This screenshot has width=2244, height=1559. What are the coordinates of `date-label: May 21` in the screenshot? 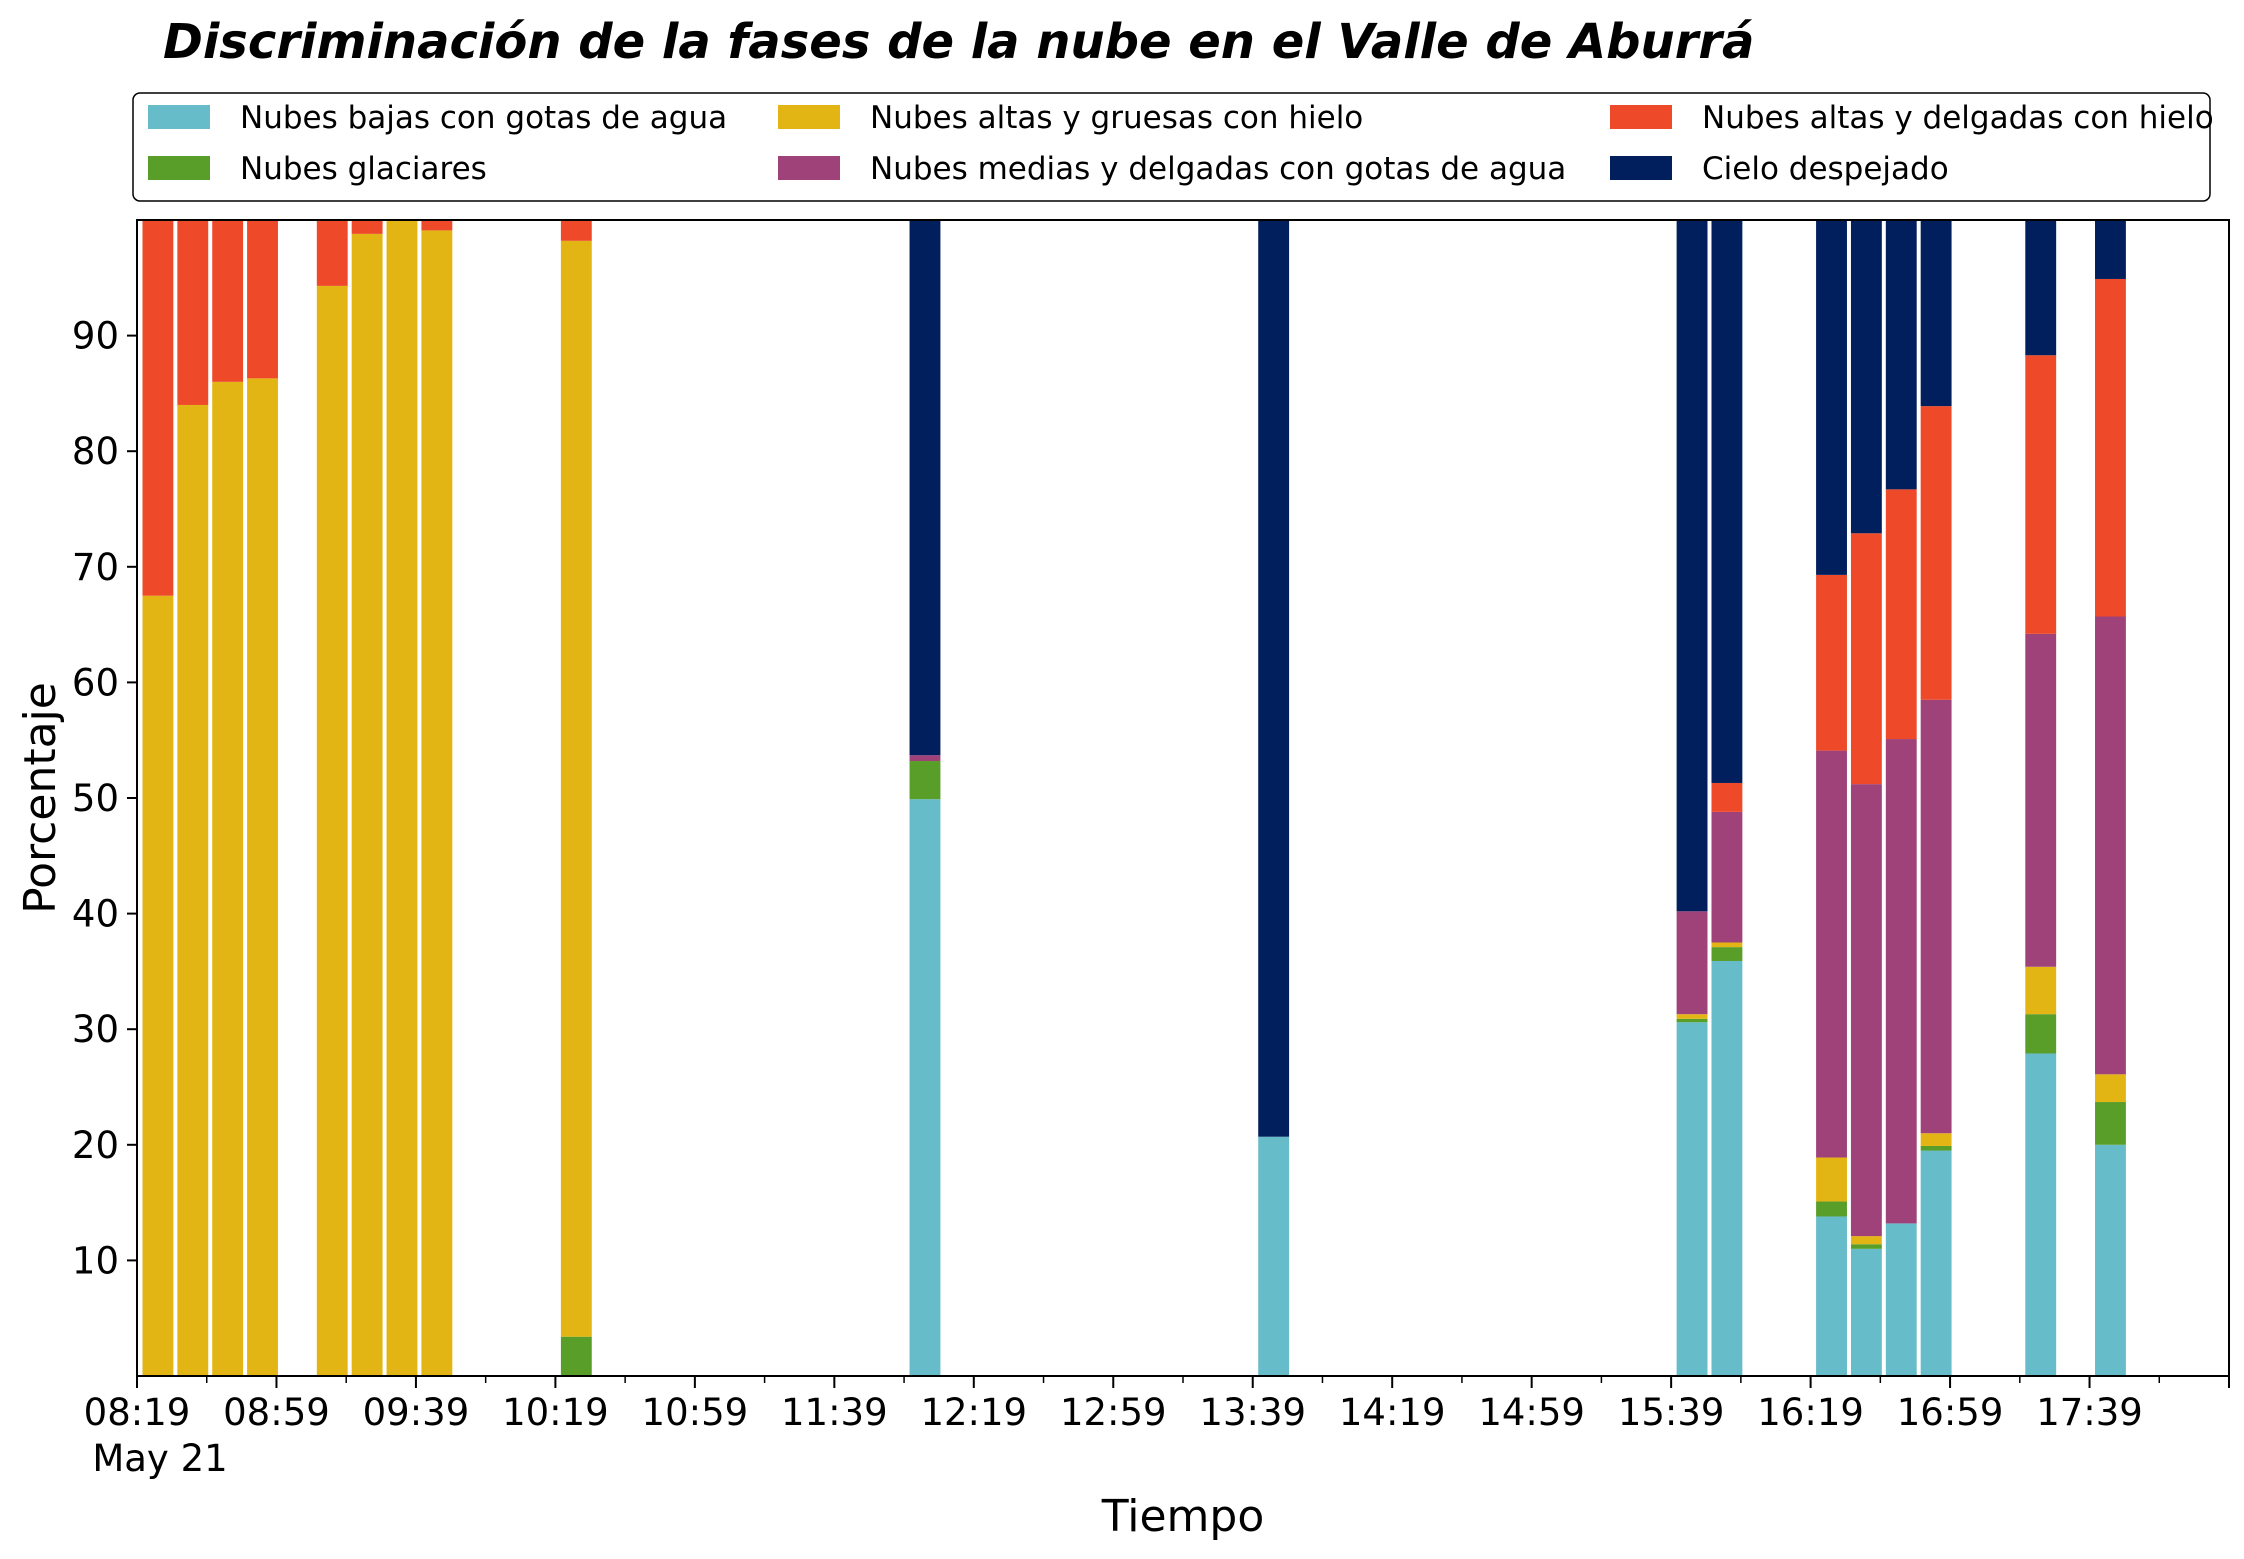 It's located at (159, 1458).